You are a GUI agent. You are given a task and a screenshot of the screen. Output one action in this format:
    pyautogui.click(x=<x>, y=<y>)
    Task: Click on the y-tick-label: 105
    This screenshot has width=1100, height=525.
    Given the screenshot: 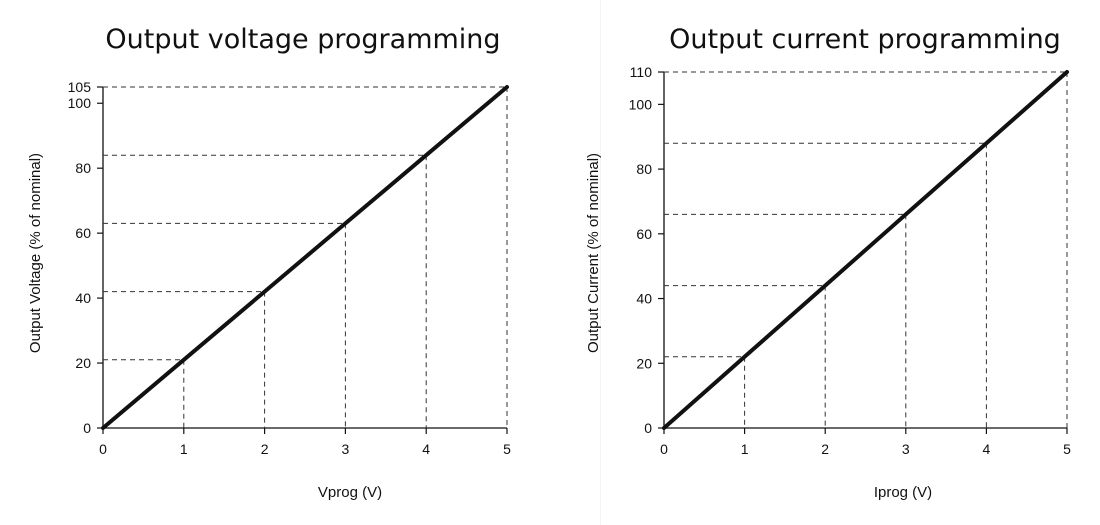 What is the action you would take?
    pyautogui.click(x=80, y=87)
    